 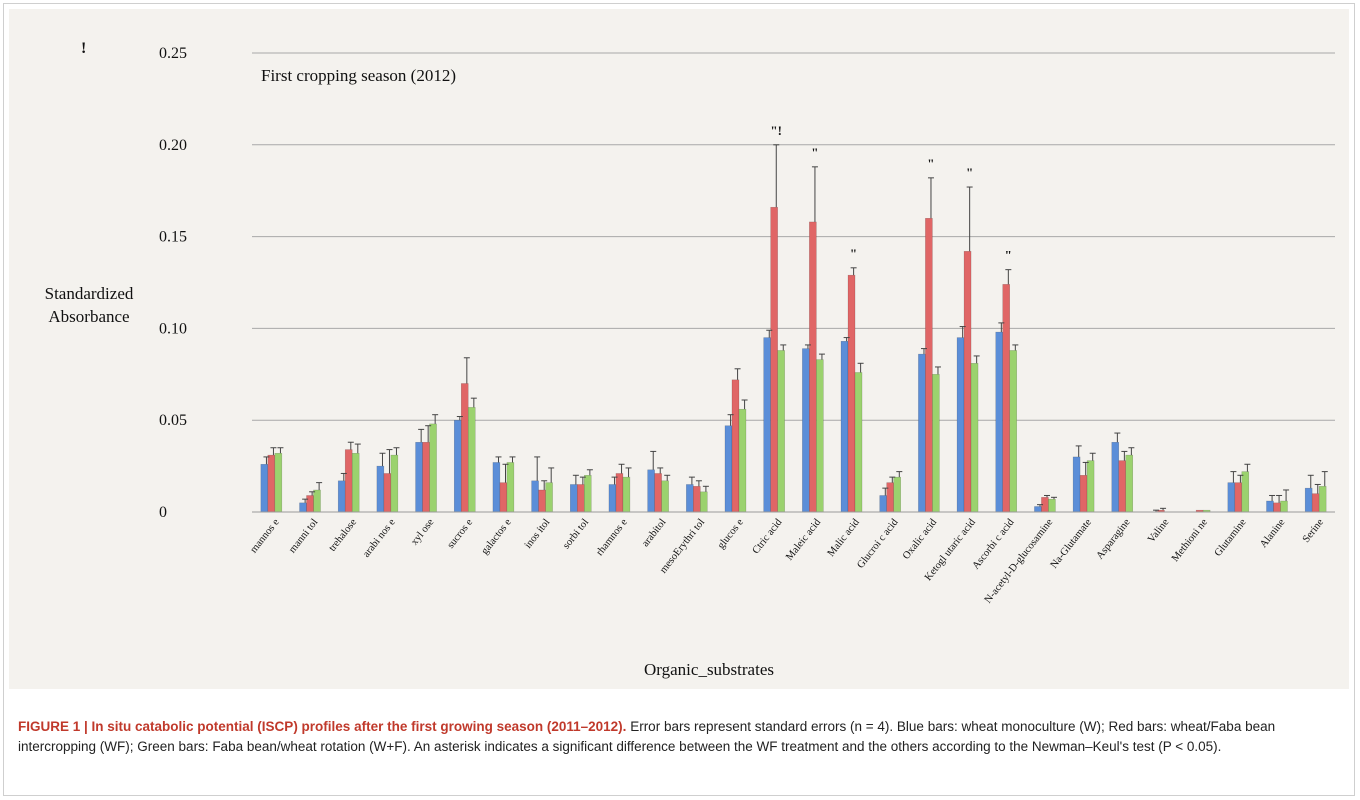 I want to click on x-tick-label: manni tol, so click(x=303, y=536).